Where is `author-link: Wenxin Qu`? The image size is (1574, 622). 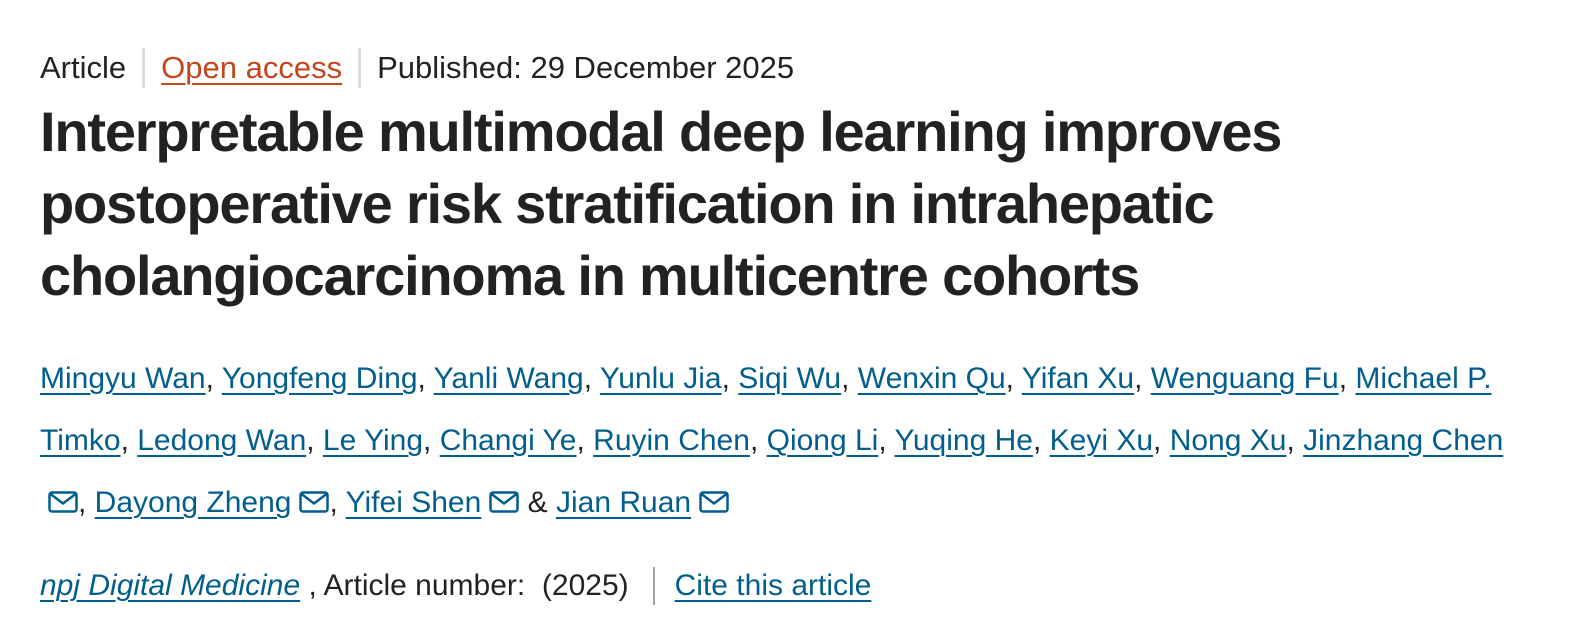
author-link: Wenxin Qu is located at coordinates (931, 378).